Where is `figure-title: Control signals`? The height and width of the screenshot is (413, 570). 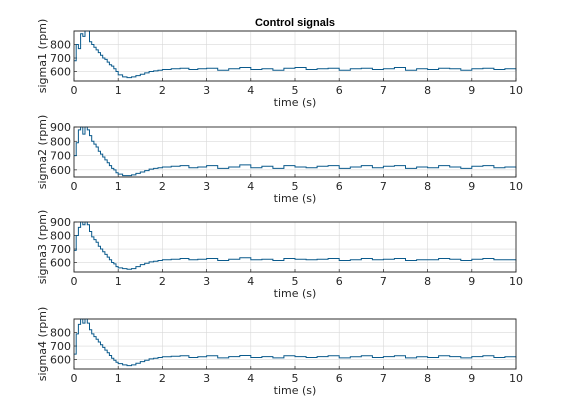
figure-title: Control signals is located at coordinates (295, 23).